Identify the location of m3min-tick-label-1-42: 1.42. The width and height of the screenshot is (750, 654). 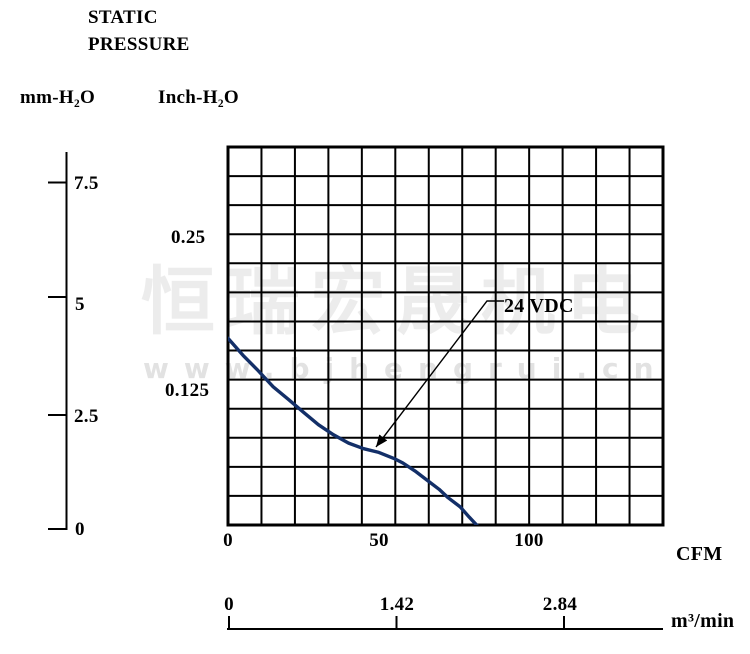
(397, 604).